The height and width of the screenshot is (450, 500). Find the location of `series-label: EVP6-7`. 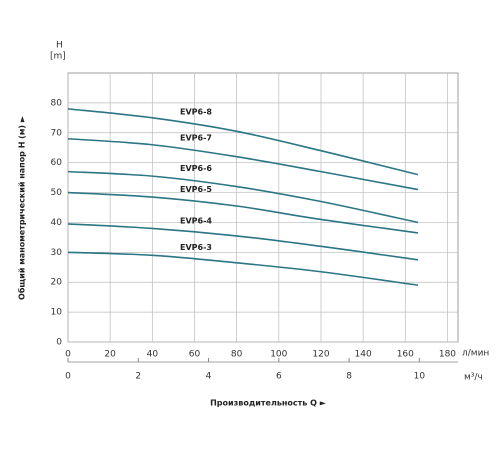

series-label: EVP6-7 is located at coordinates (196, 137).